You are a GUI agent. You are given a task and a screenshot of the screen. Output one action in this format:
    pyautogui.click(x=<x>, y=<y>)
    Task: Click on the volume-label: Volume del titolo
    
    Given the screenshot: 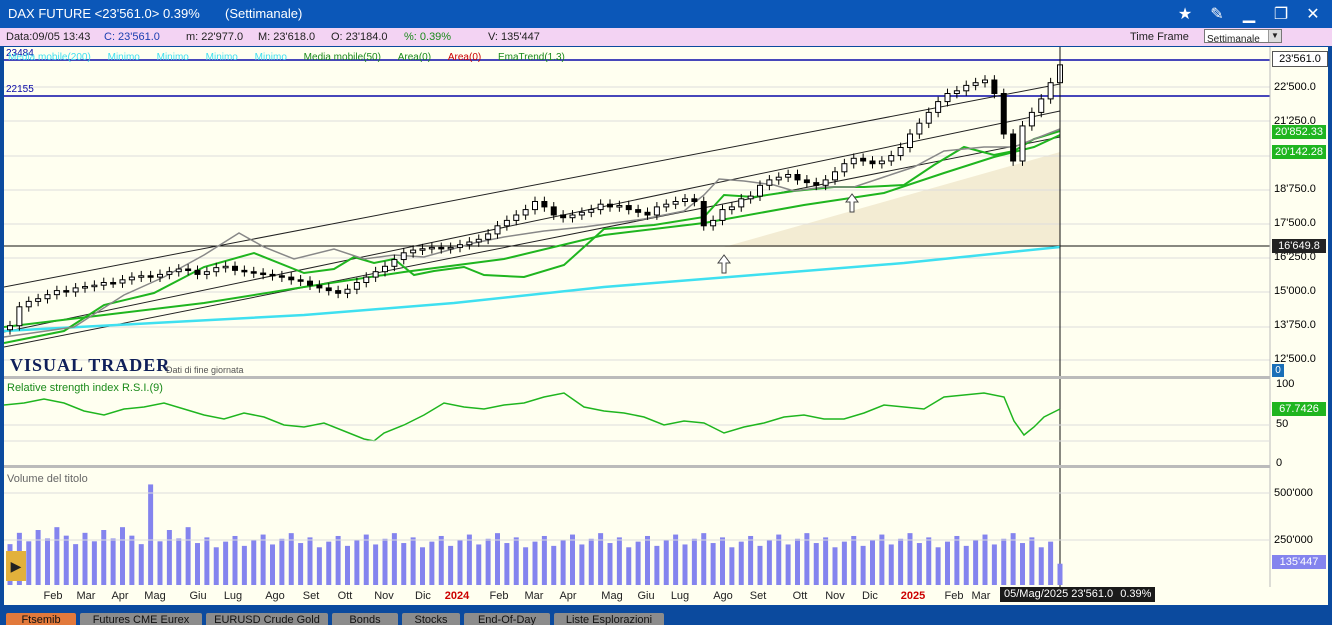 What is the action you would take?
    pyautogui.click(x=47, y=479)
    